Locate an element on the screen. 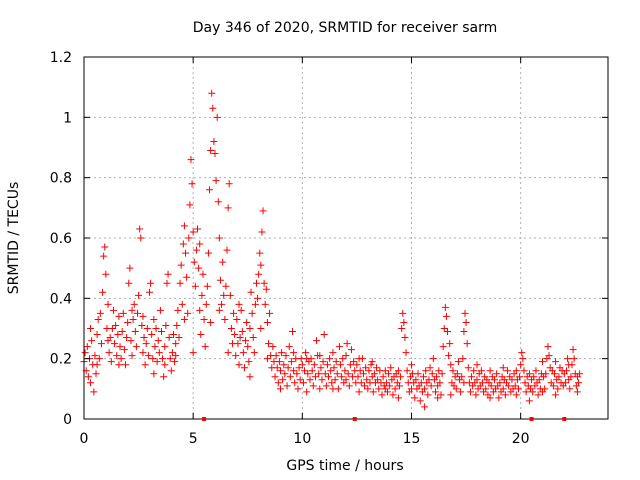 This screenshot has height=480, width=640. y-tick-label: 0.6 is located at coordinates (61, 239).